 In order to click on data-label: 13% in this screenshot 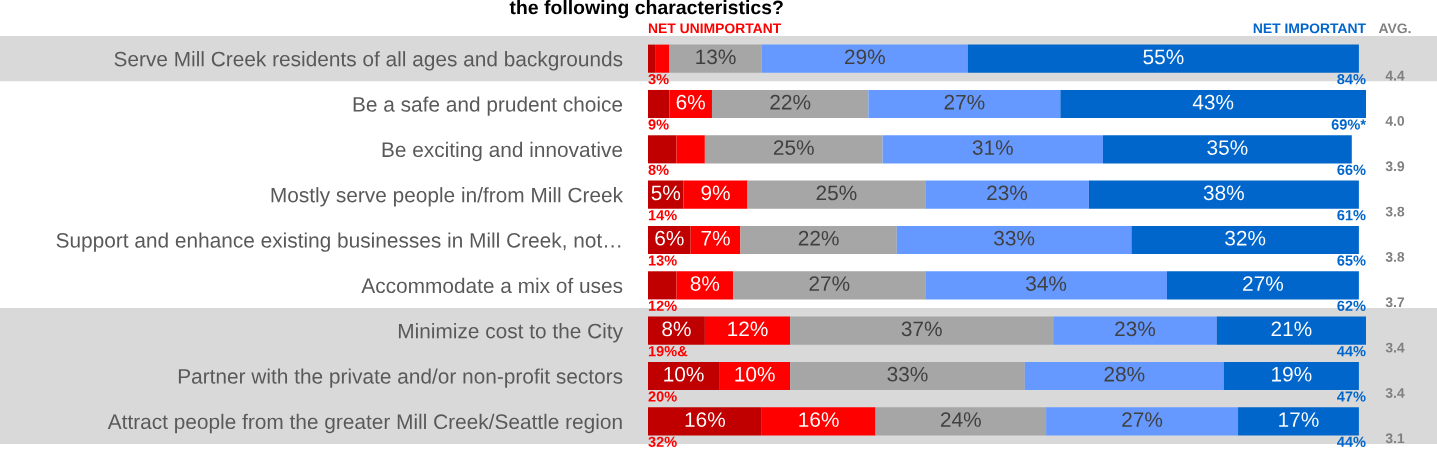, I will do `click(716, 57)`.